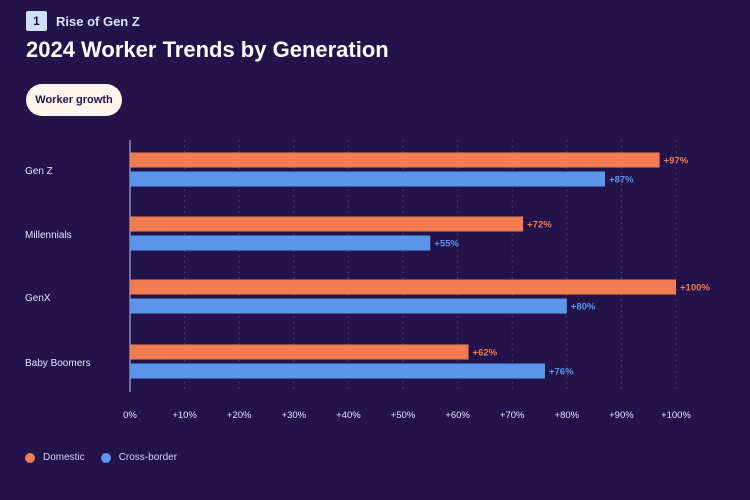  What do you see at coordinates (676, 161) in the screenshot?
I see `domestic-value-label: +97%` at bounding box center [676, 161].